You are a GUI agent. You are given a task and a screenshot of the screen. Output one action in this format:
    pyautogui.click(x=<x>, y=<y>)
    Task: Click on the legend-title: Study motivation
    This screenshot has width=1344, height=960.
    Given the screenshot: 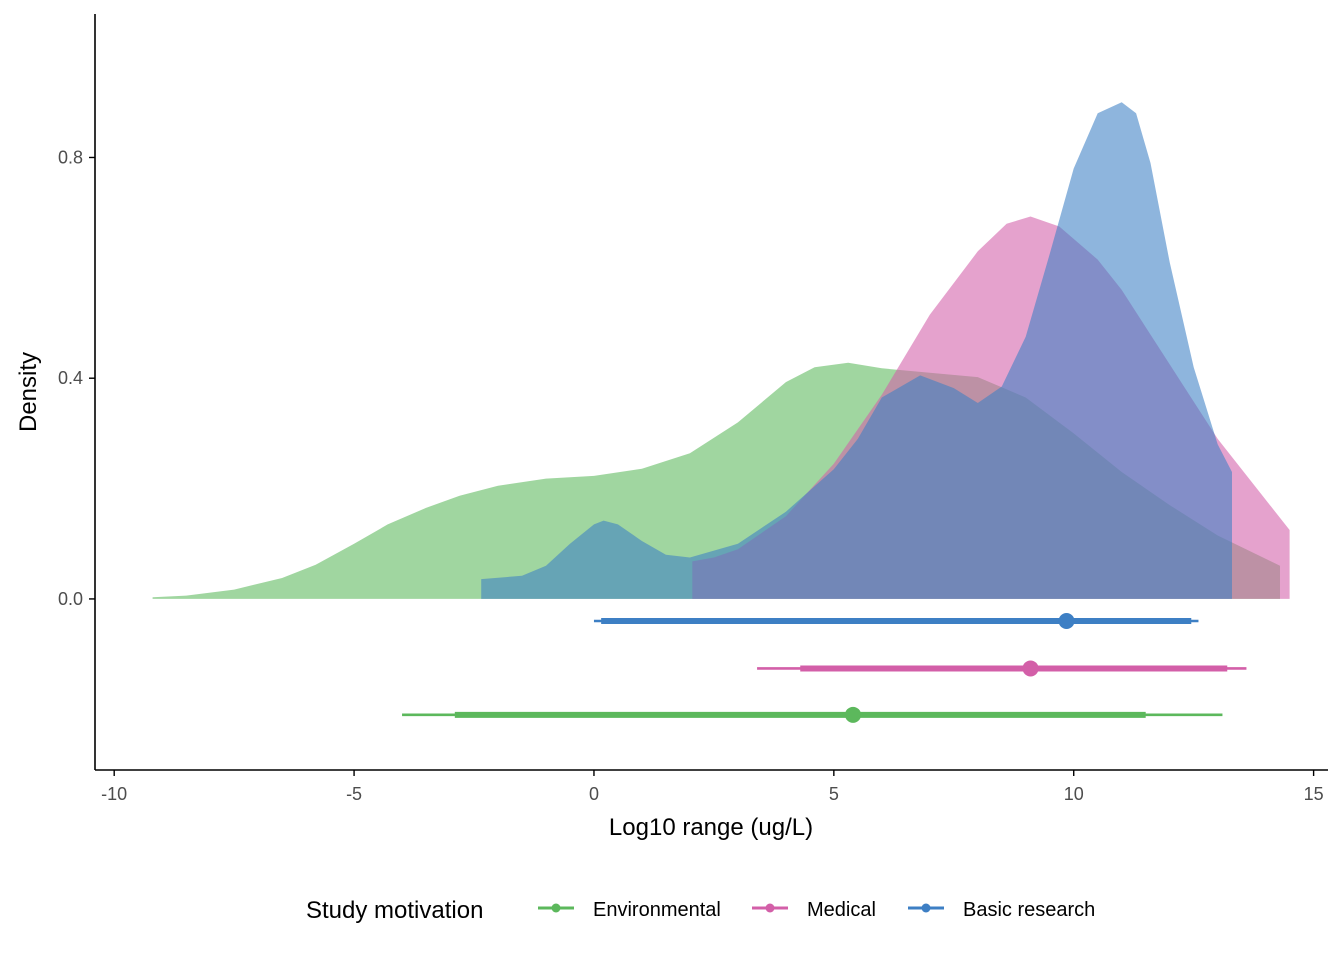 What is the action you would take?
    pyautogui.click(x=394, y=910)
    